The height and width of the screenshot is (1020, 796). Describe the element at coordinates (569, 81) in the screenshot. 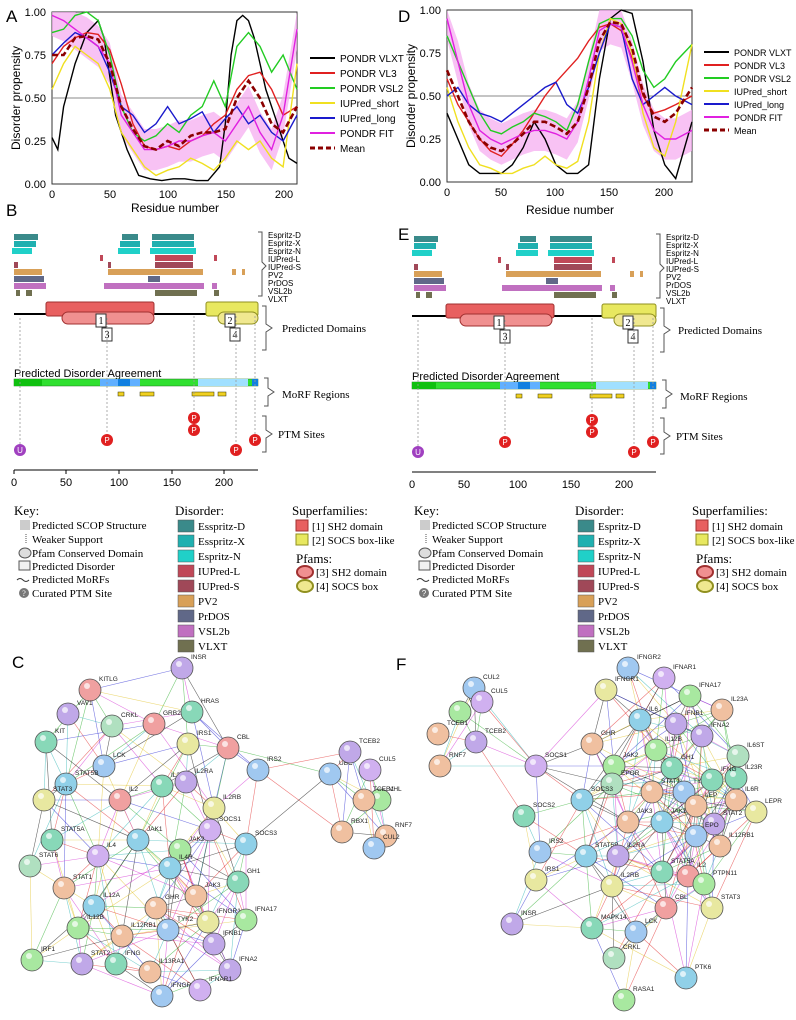

I see `plot-d-series-pondr-fit` at that location.